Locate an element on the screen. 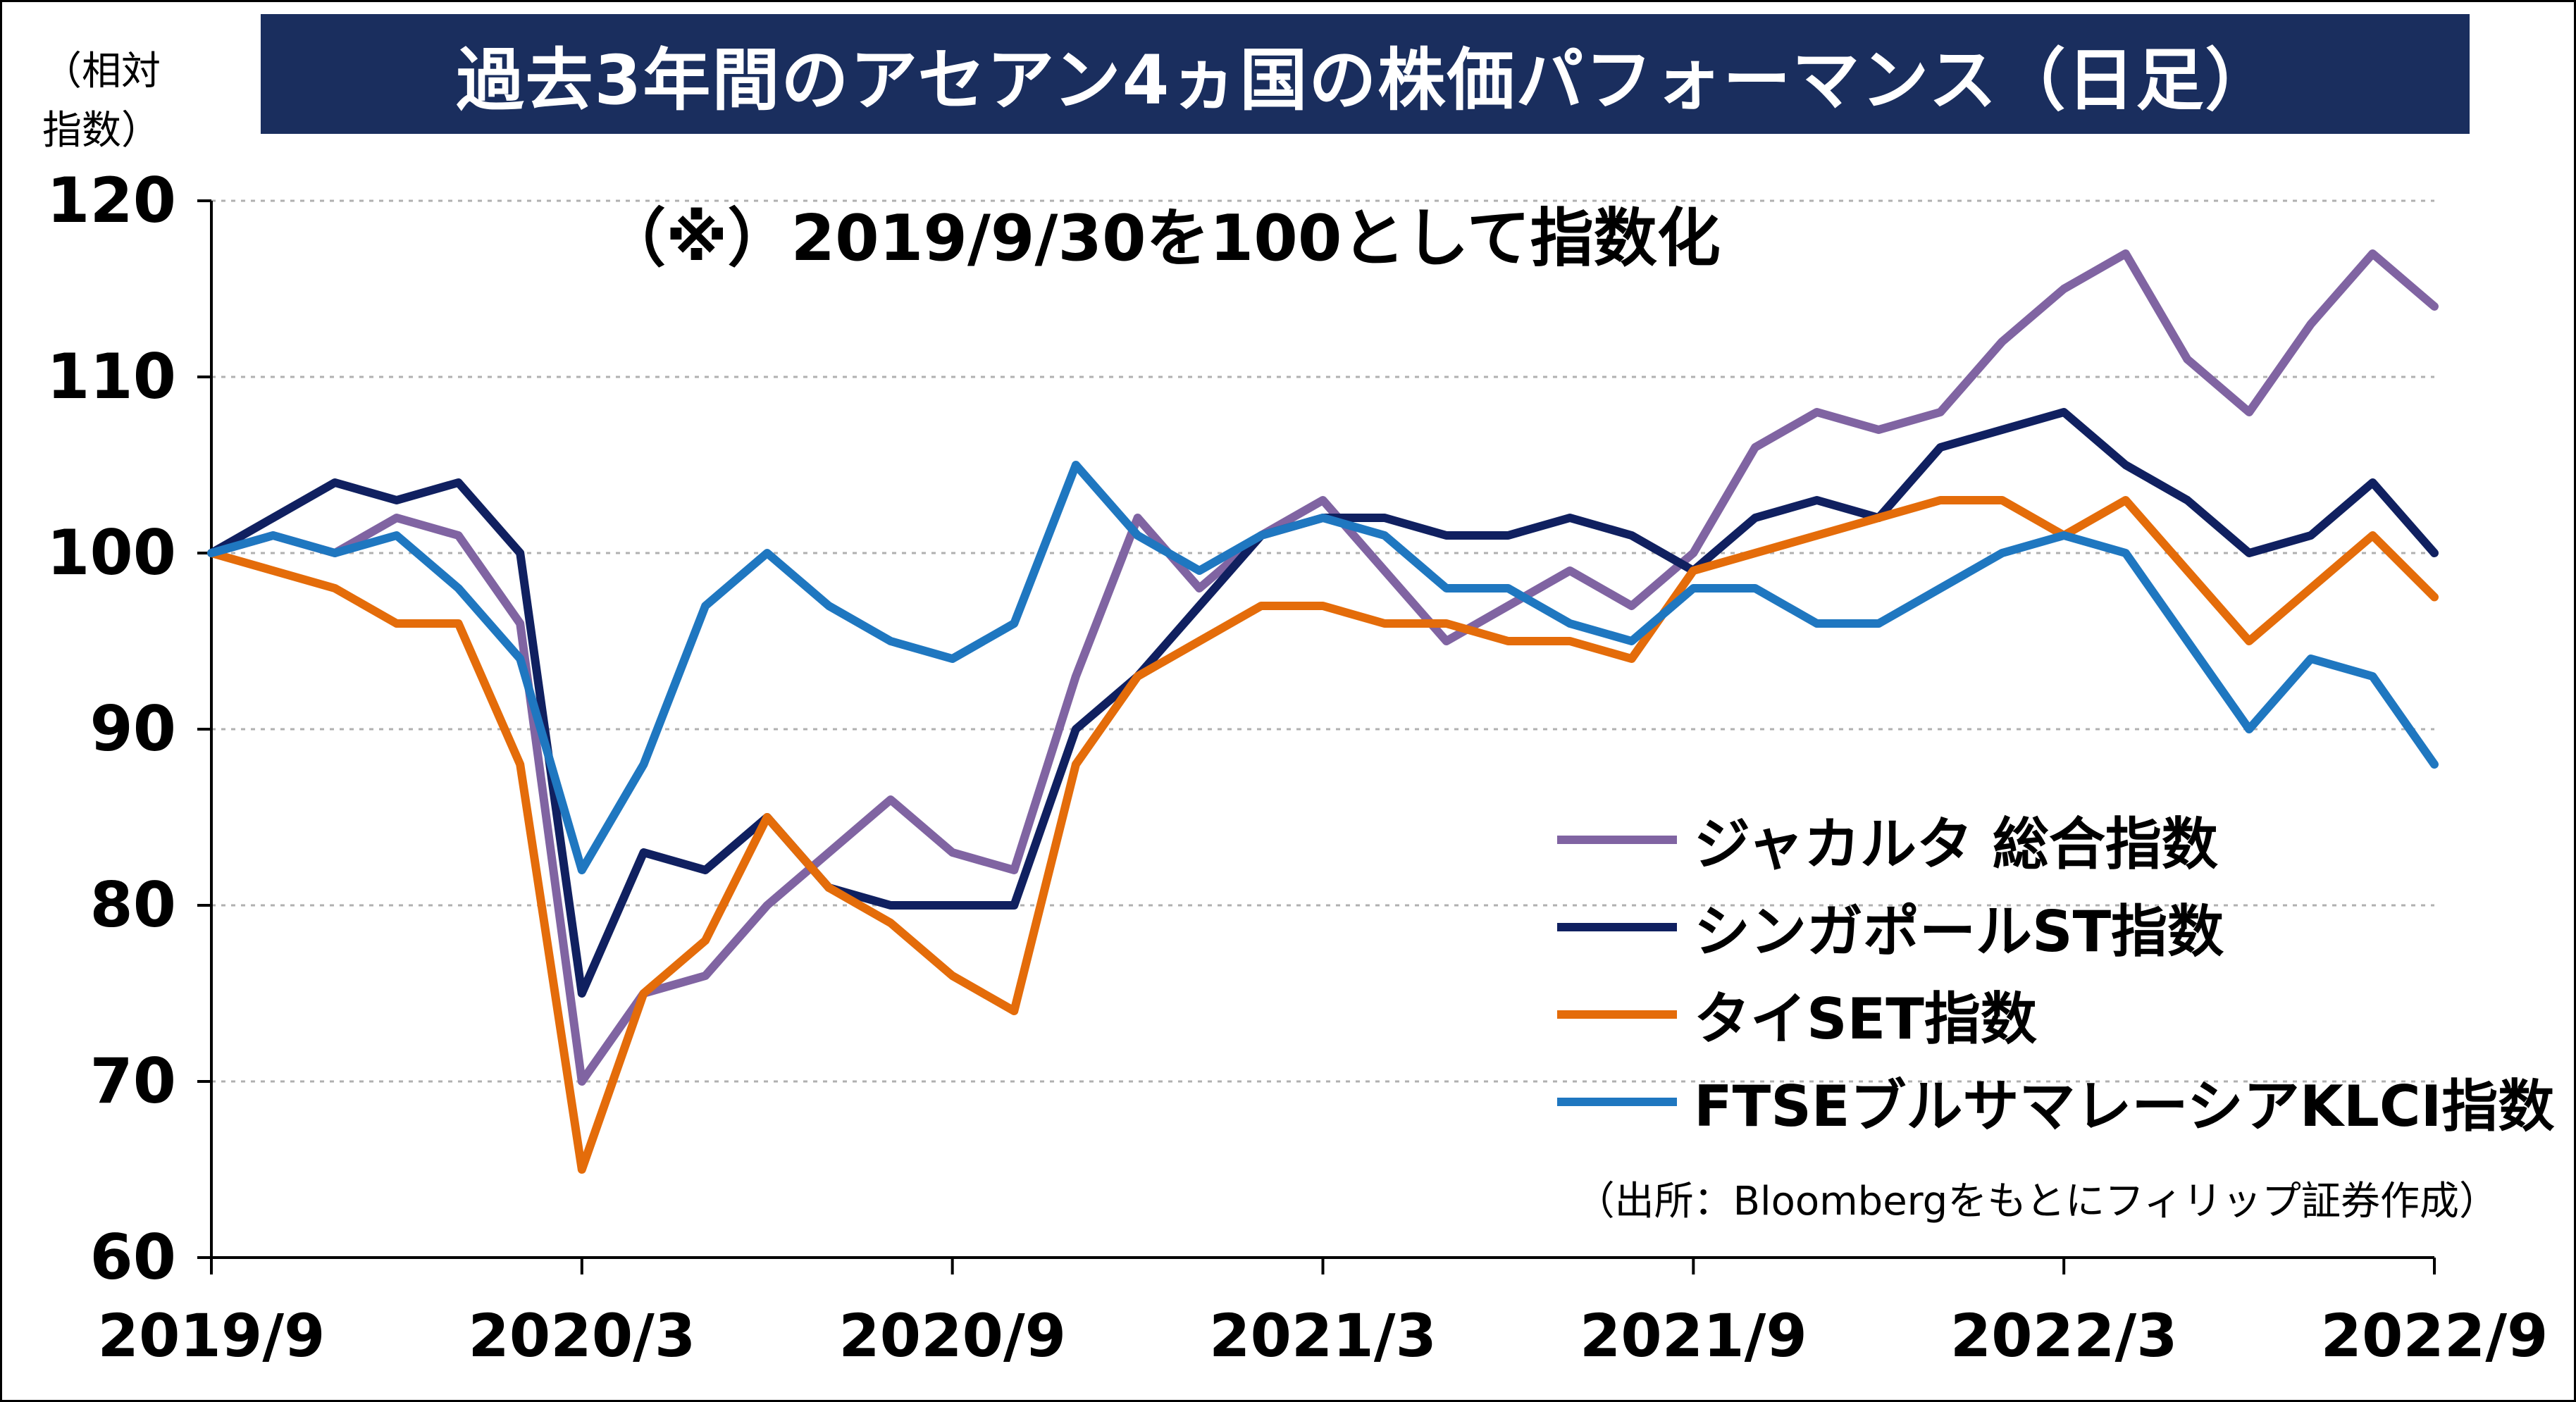  x-tick-label-4: 2021/9 is located at coordinates (1693, 1335).